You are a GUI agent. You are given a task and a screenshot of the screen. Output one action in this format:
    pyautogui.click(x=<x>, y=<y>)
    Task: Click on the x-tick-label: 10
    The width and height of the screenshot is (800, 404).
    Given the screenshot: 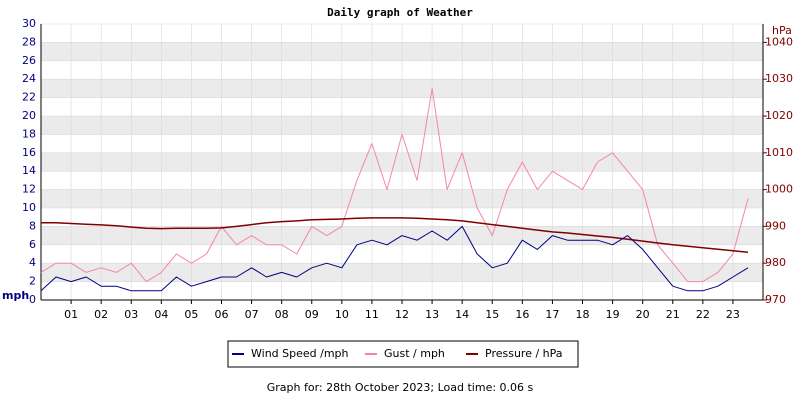 What is the action you would take?
    pyautogui.click(x=342, y=314)
    